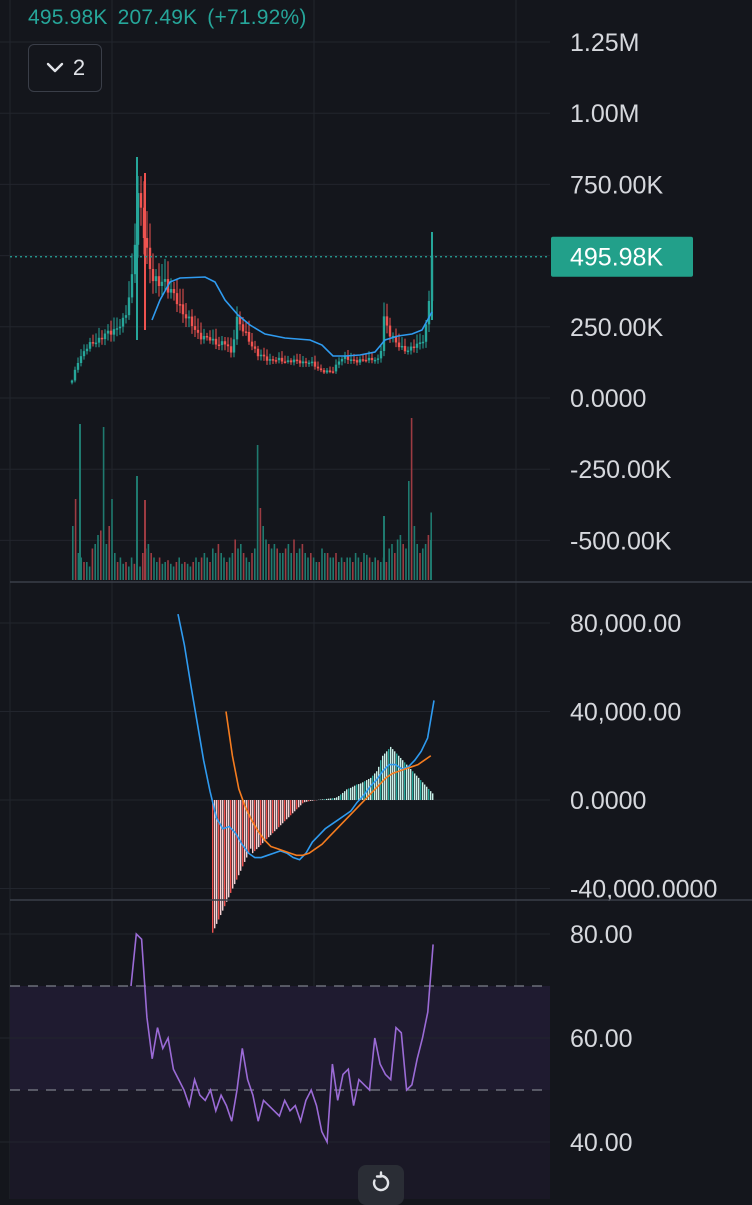 This screenshot has width=752, height=1205. What do you see at coordinates (158, 17) in the screenshot?
I see `price-change: 207.49K` at bounding box center [158, 17].